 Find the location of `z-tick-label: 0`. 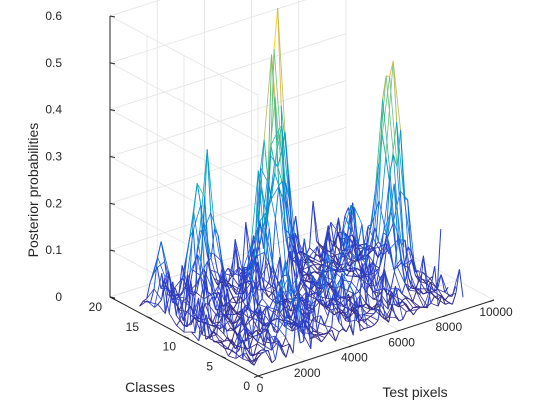

z-tick-label: 0 is located at coordinates (58, 297).